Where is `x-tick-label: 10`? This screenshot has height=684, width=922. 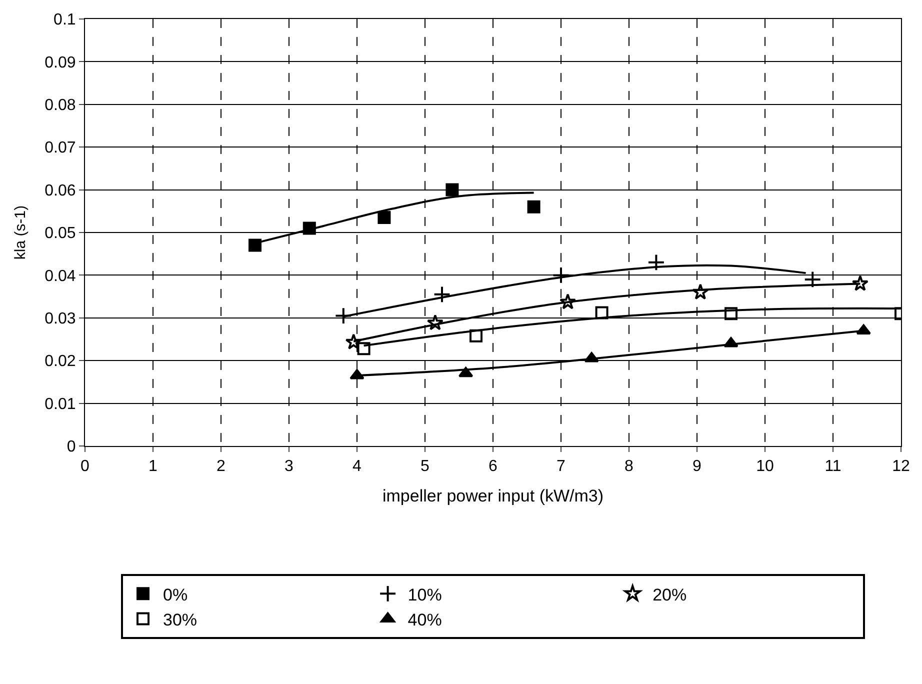
x-tick-label: 10 is located at coordinates (765, 467).